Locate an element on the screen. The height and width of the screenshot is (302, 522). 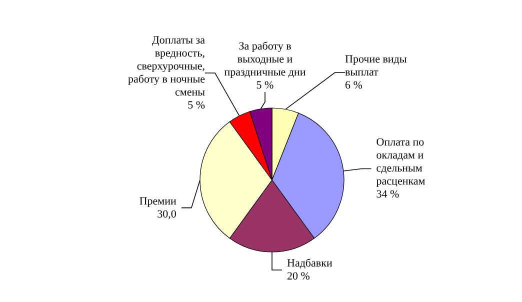
data-label: 20 % is located at coordinates (298, 276).